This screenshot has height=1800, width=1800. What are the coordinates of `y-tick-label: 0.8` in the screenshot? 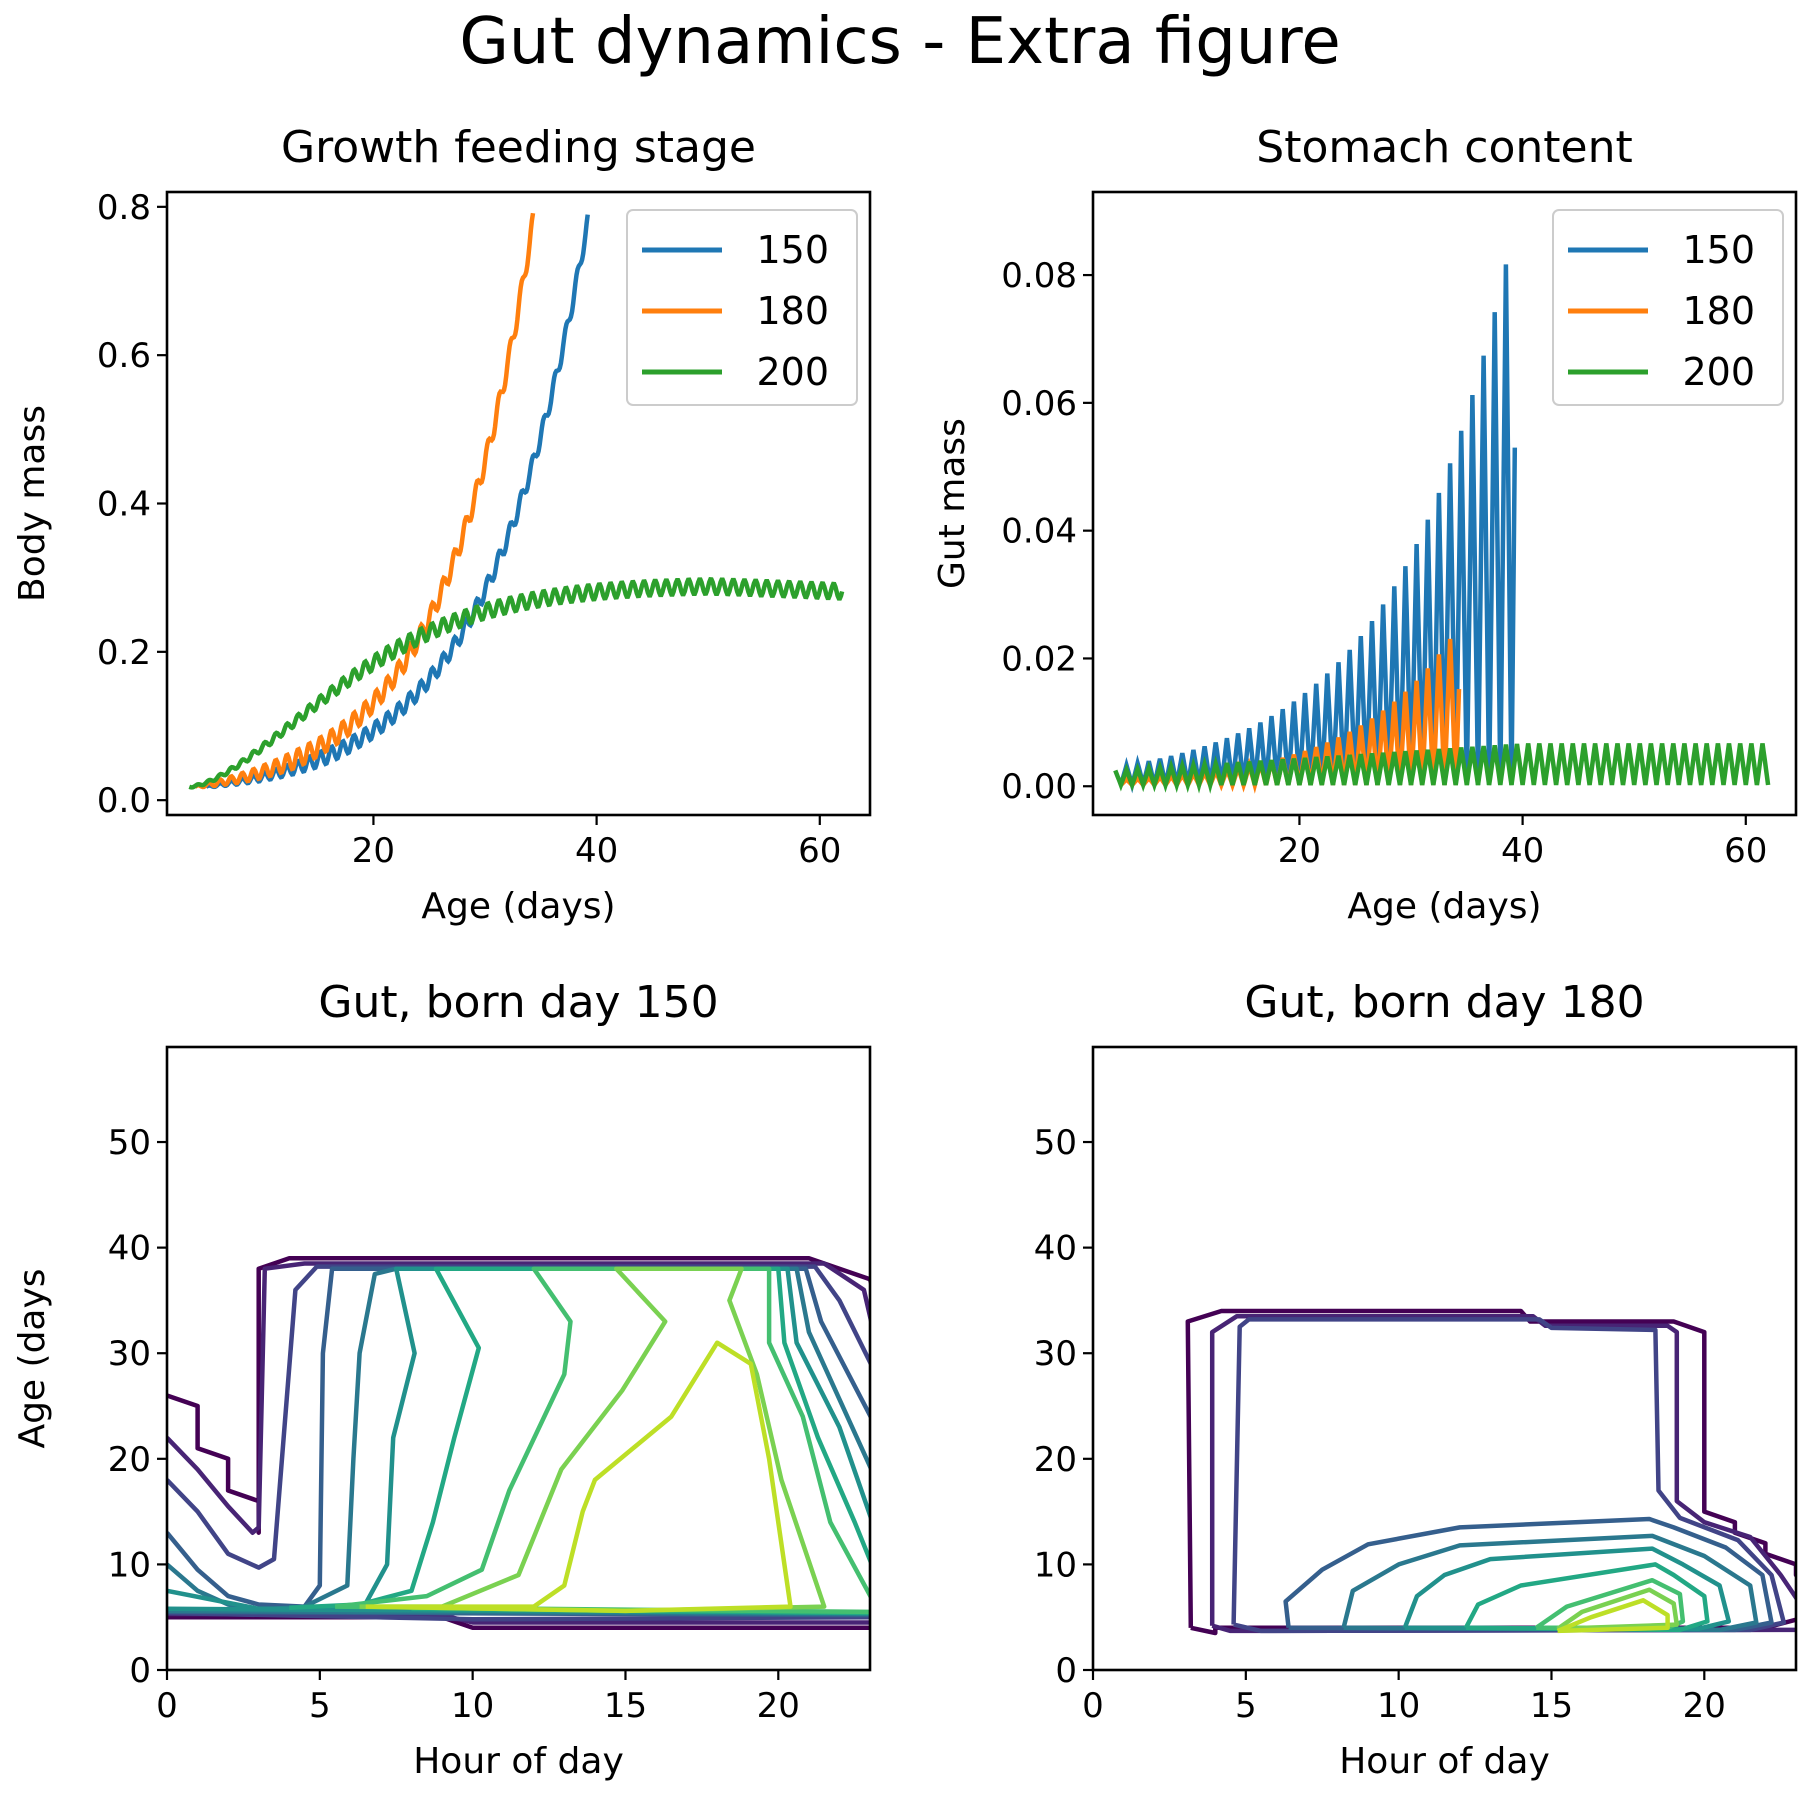 It's located at (124, 208).